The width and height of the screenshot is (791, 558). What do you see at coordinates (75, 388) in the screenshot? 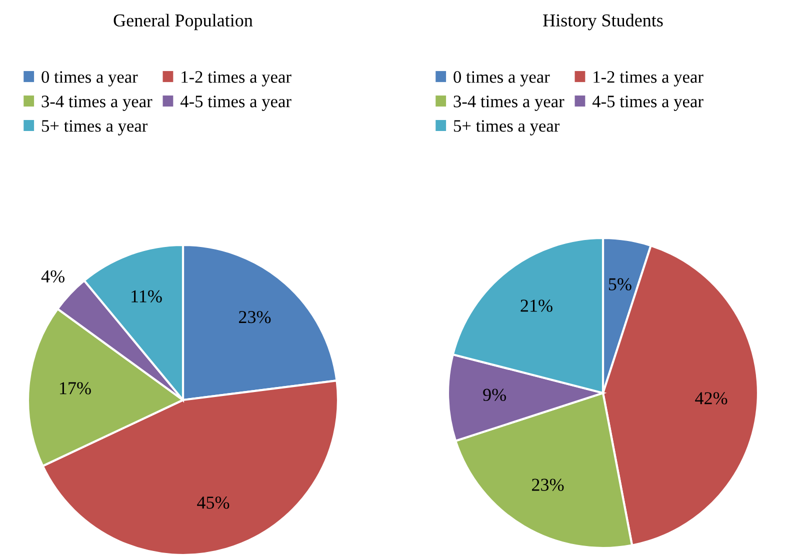
I see `data-label: 17%` at bounding box center [75, 388].